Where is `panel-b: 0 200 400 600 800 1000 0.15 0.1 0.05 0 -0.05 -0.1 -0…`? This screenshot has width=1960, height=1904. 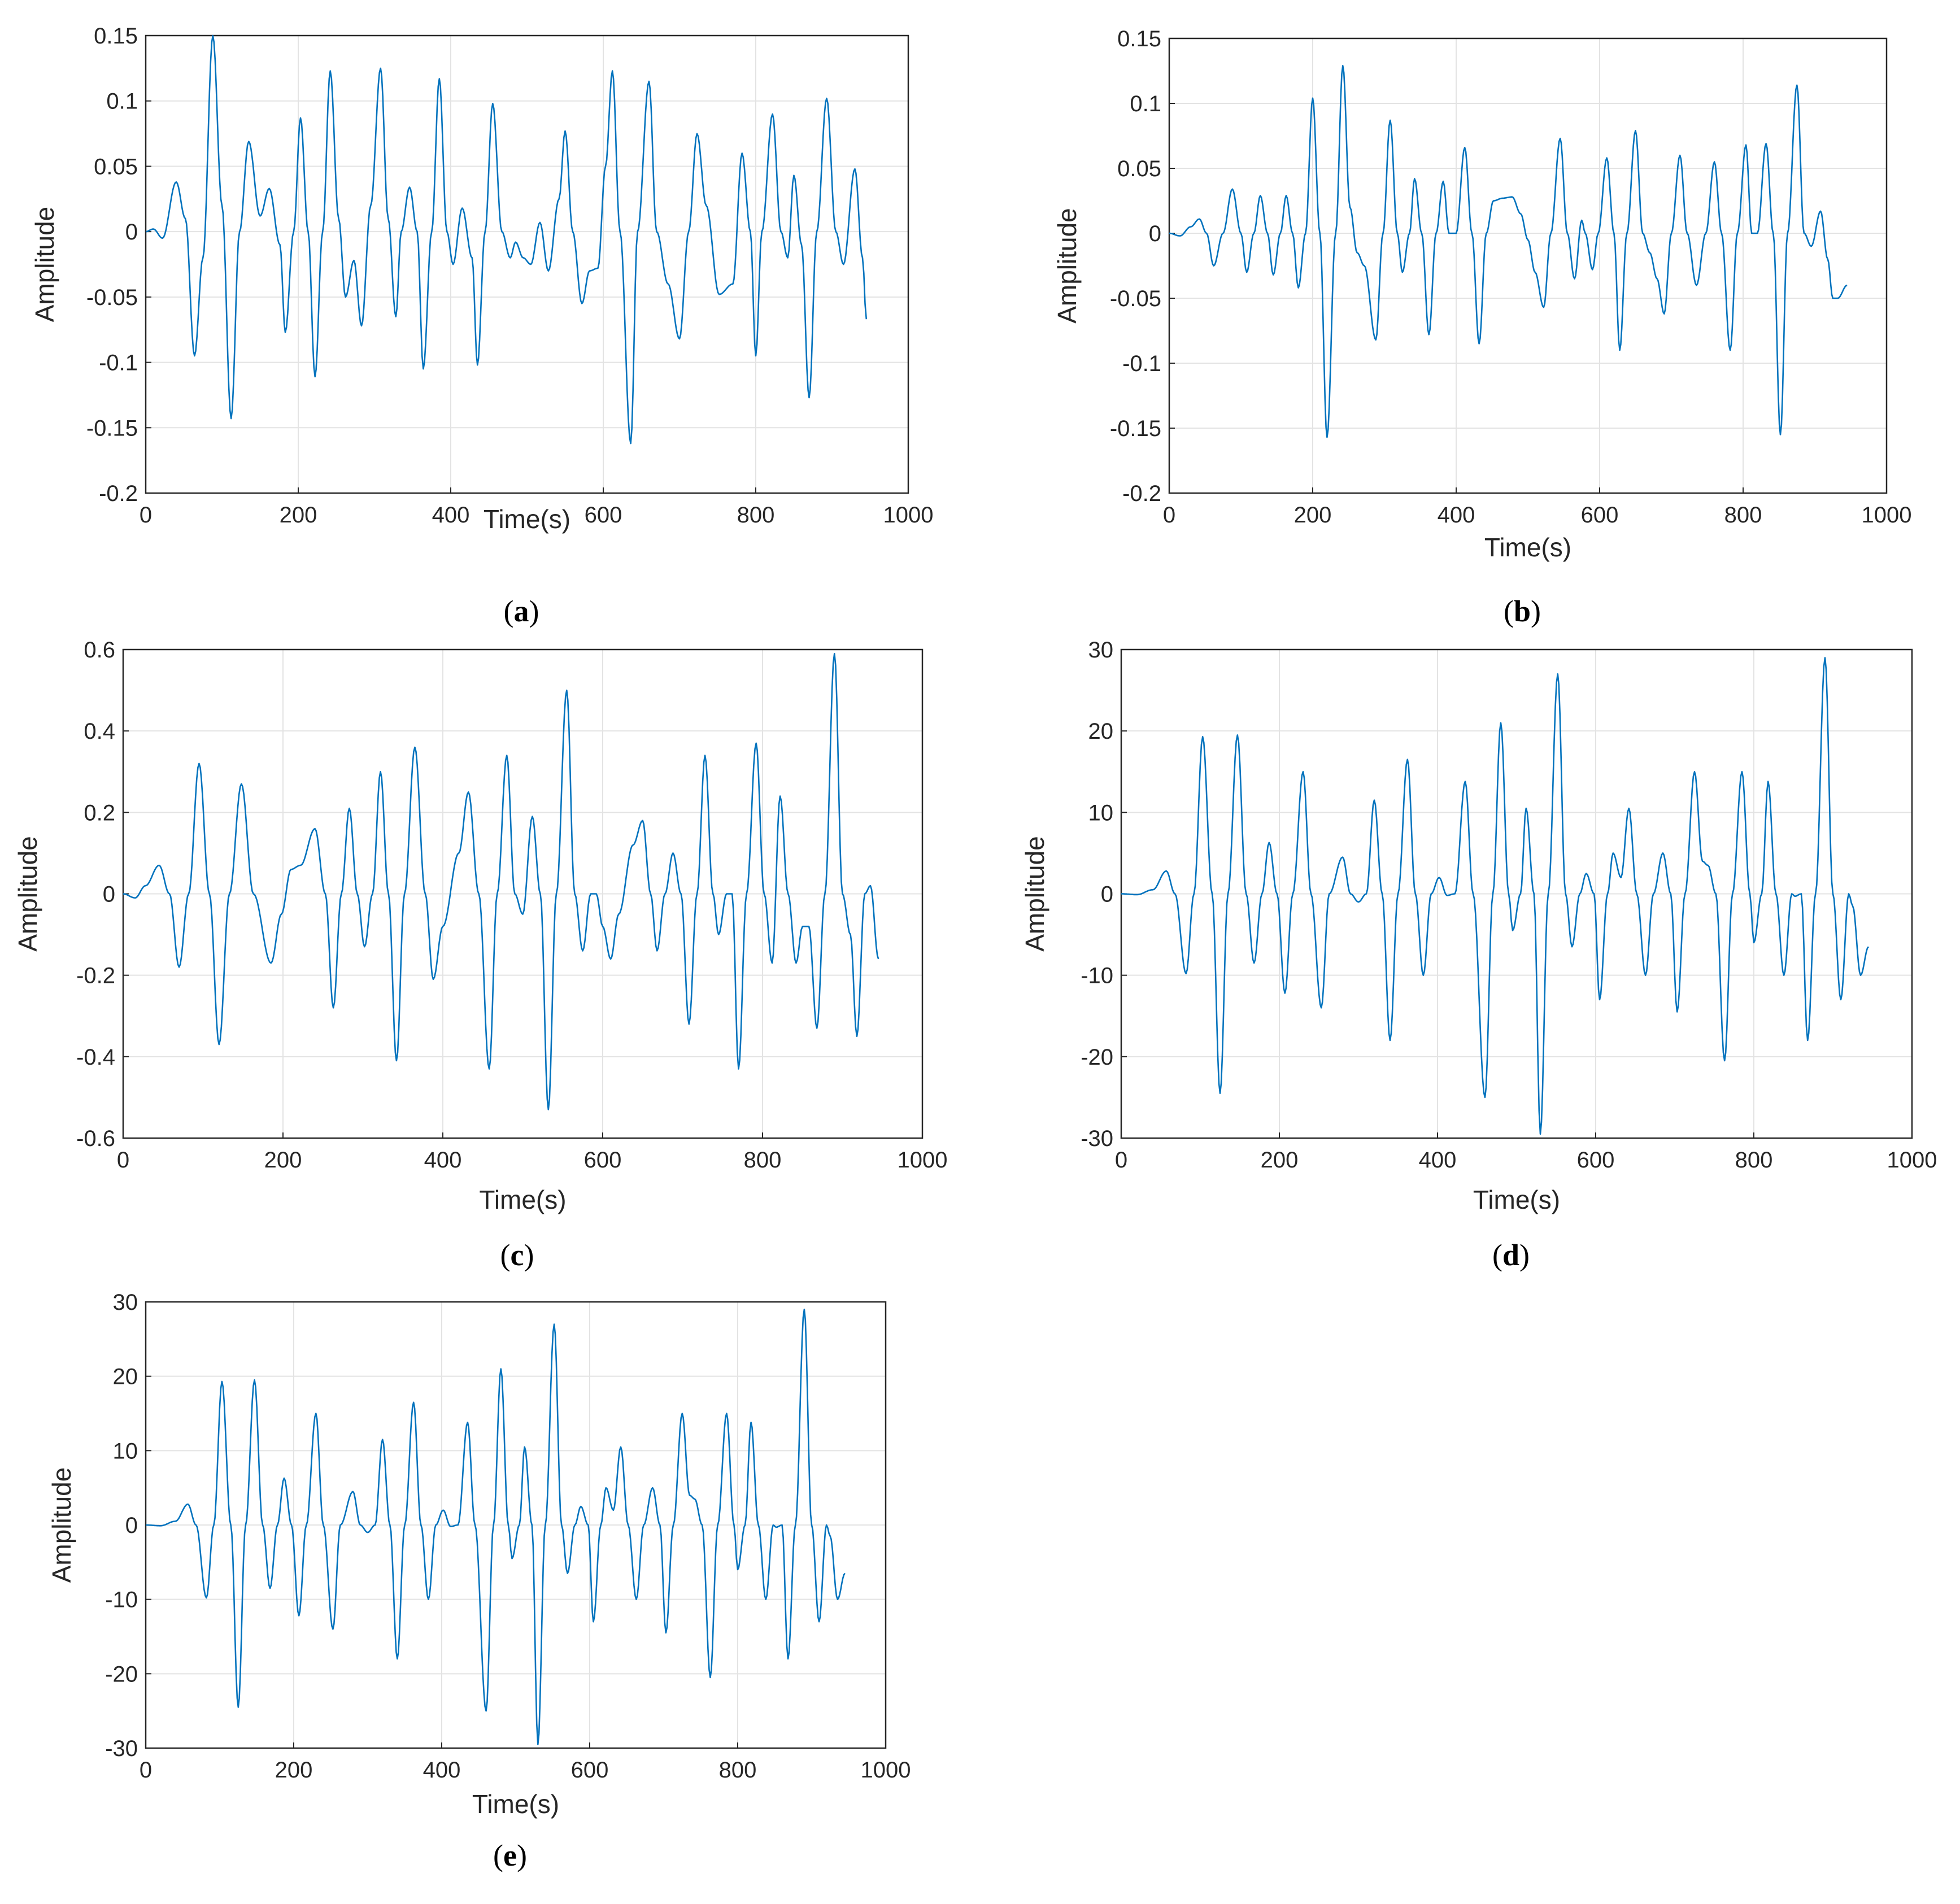 panel-b: 0 200 400 600 800 1000 0.15 0.1 0.05 0 -0.05 -0.1 -0… is located at coordinates (1481, 327).